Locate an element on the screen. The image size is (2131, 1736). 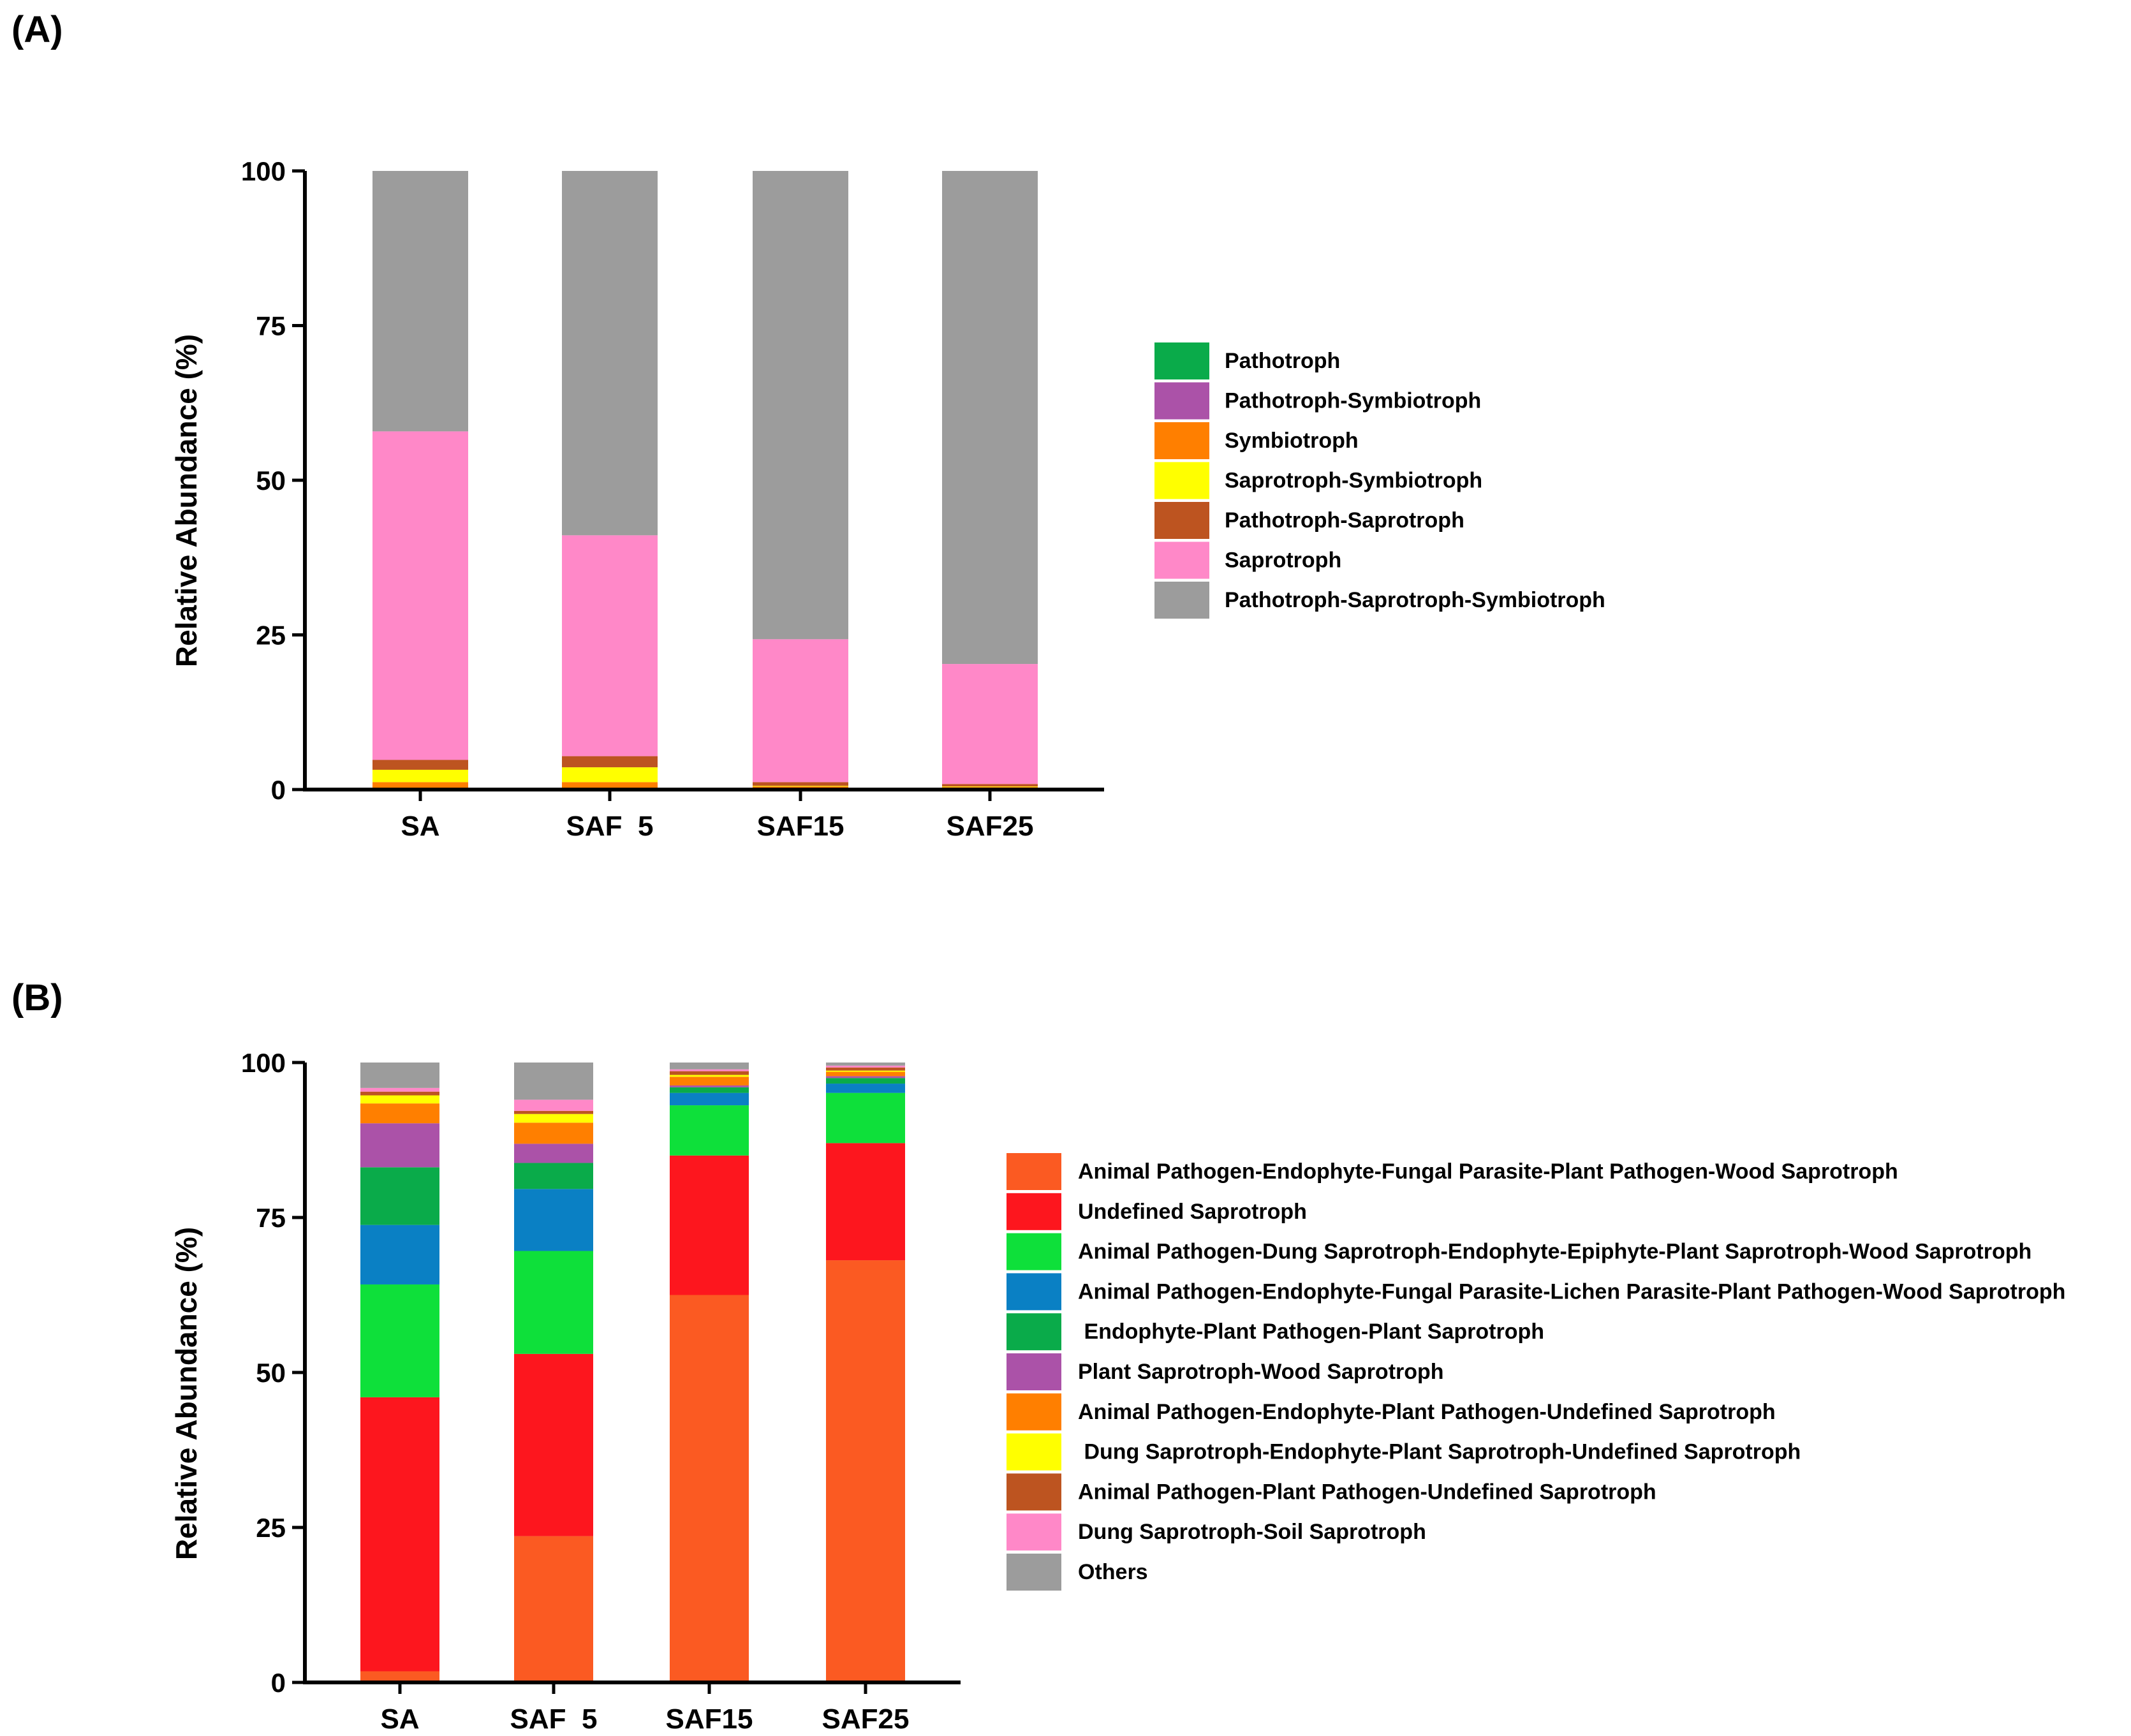
panel-b-legend-label: Undefined Saprotroph is located at coordinates (1192, 1212).